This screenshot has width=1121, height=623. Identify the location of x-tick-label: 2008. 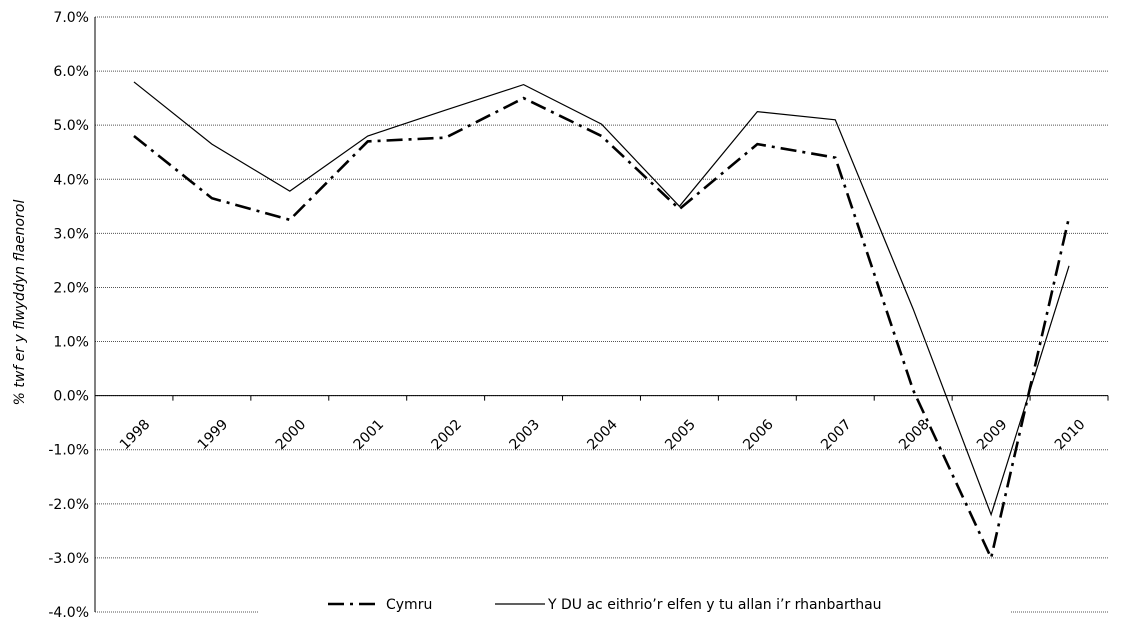
(914, 435).